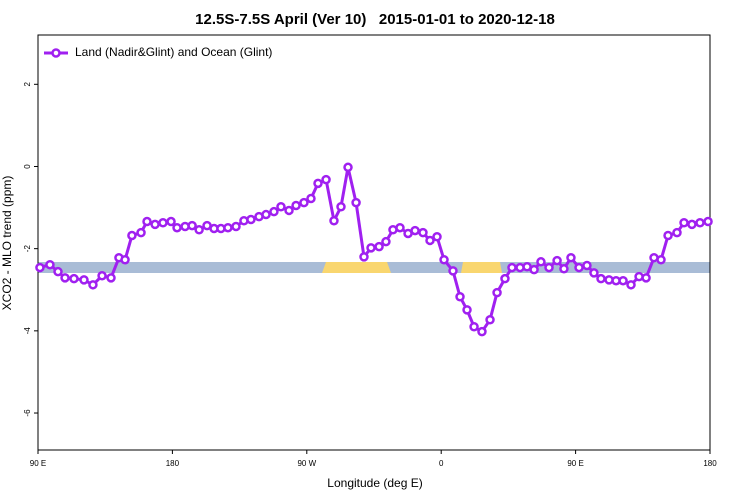 Image resolution: width=750 pixels, height=500 pixels. What do you see at coordinates (27, 413) in the screenshot?
I see `y-tick-label: -6` at bounding box center [27, 413].